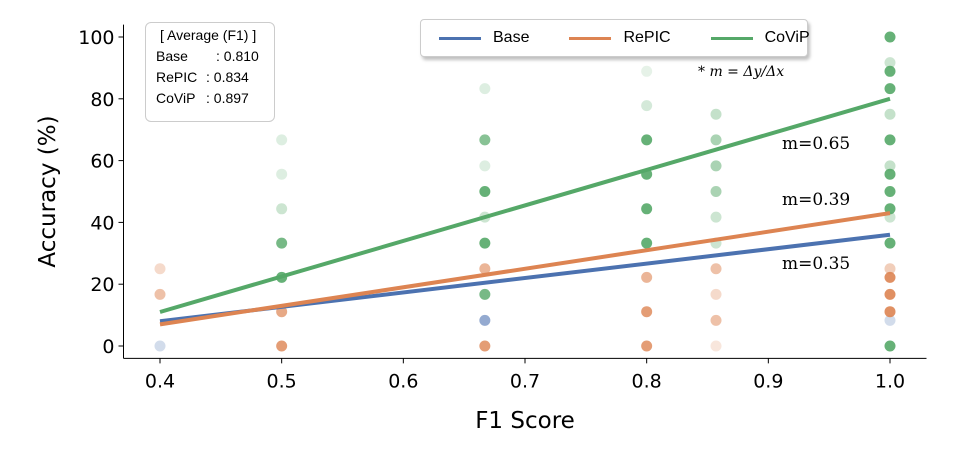  What do you see at coordinates (741, 72) in the screenshot?
I see `slope-note: * m = Δy/Δx` at bounding box center [741, 72].